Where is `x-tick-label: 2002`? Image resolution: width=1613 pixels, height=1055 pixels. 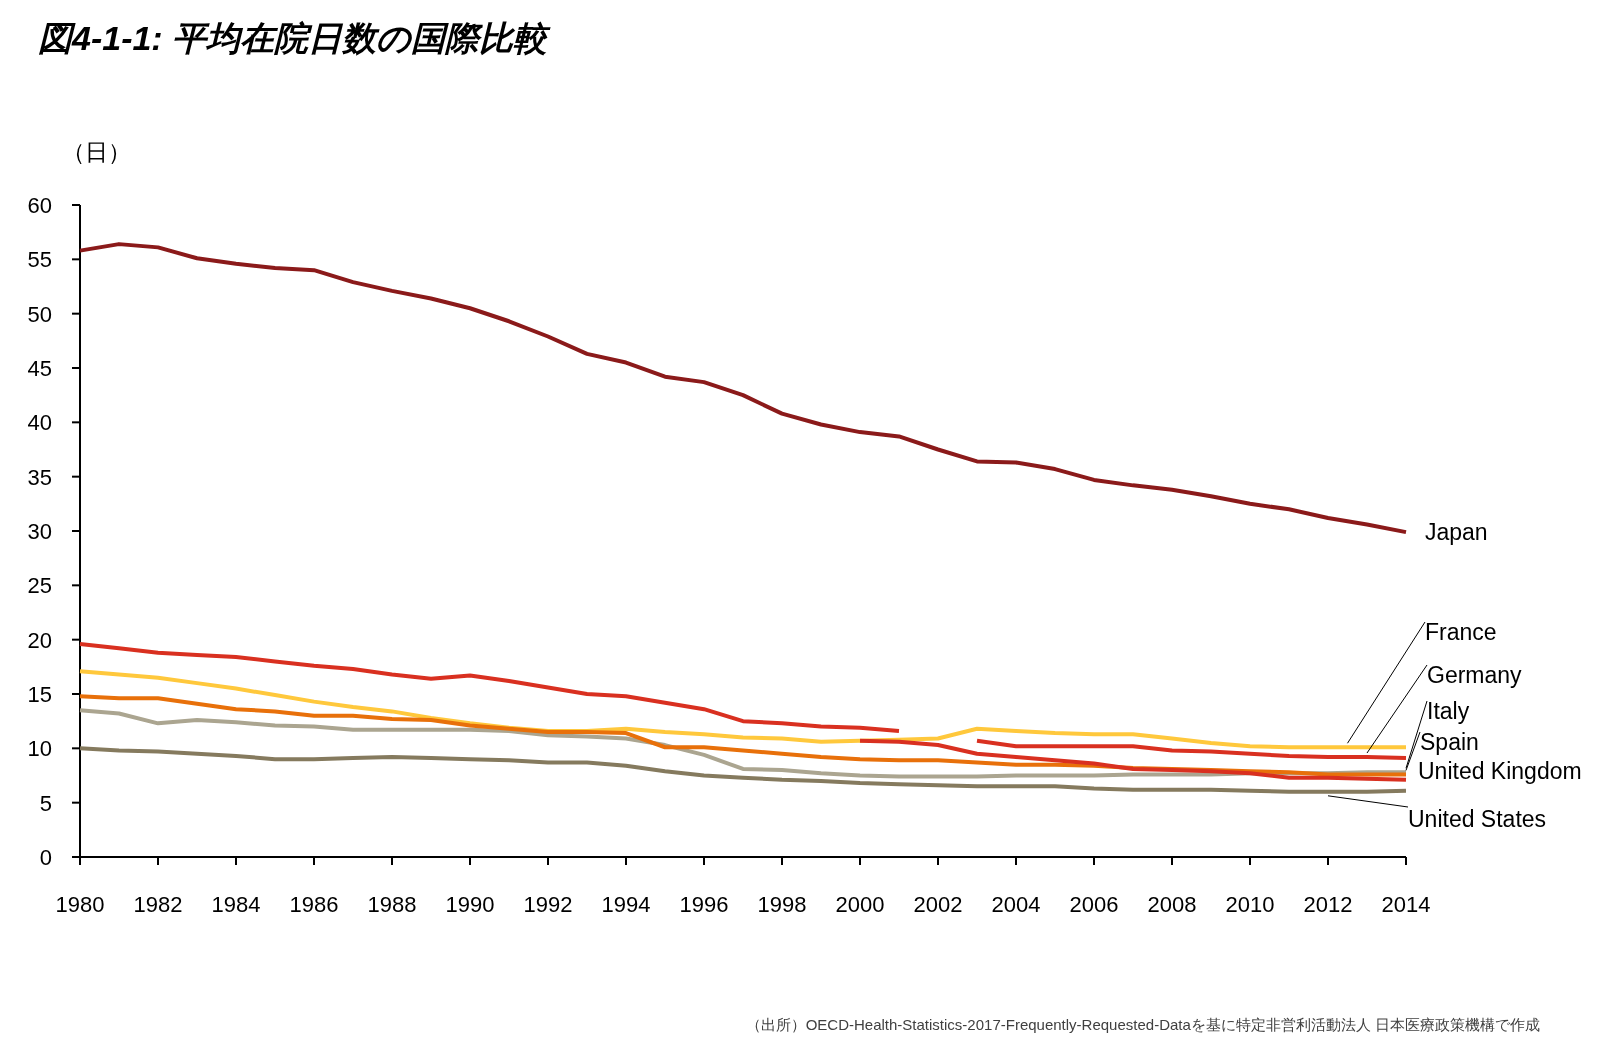
x-tick-label: 2002 is located at coordinates (938, 904).